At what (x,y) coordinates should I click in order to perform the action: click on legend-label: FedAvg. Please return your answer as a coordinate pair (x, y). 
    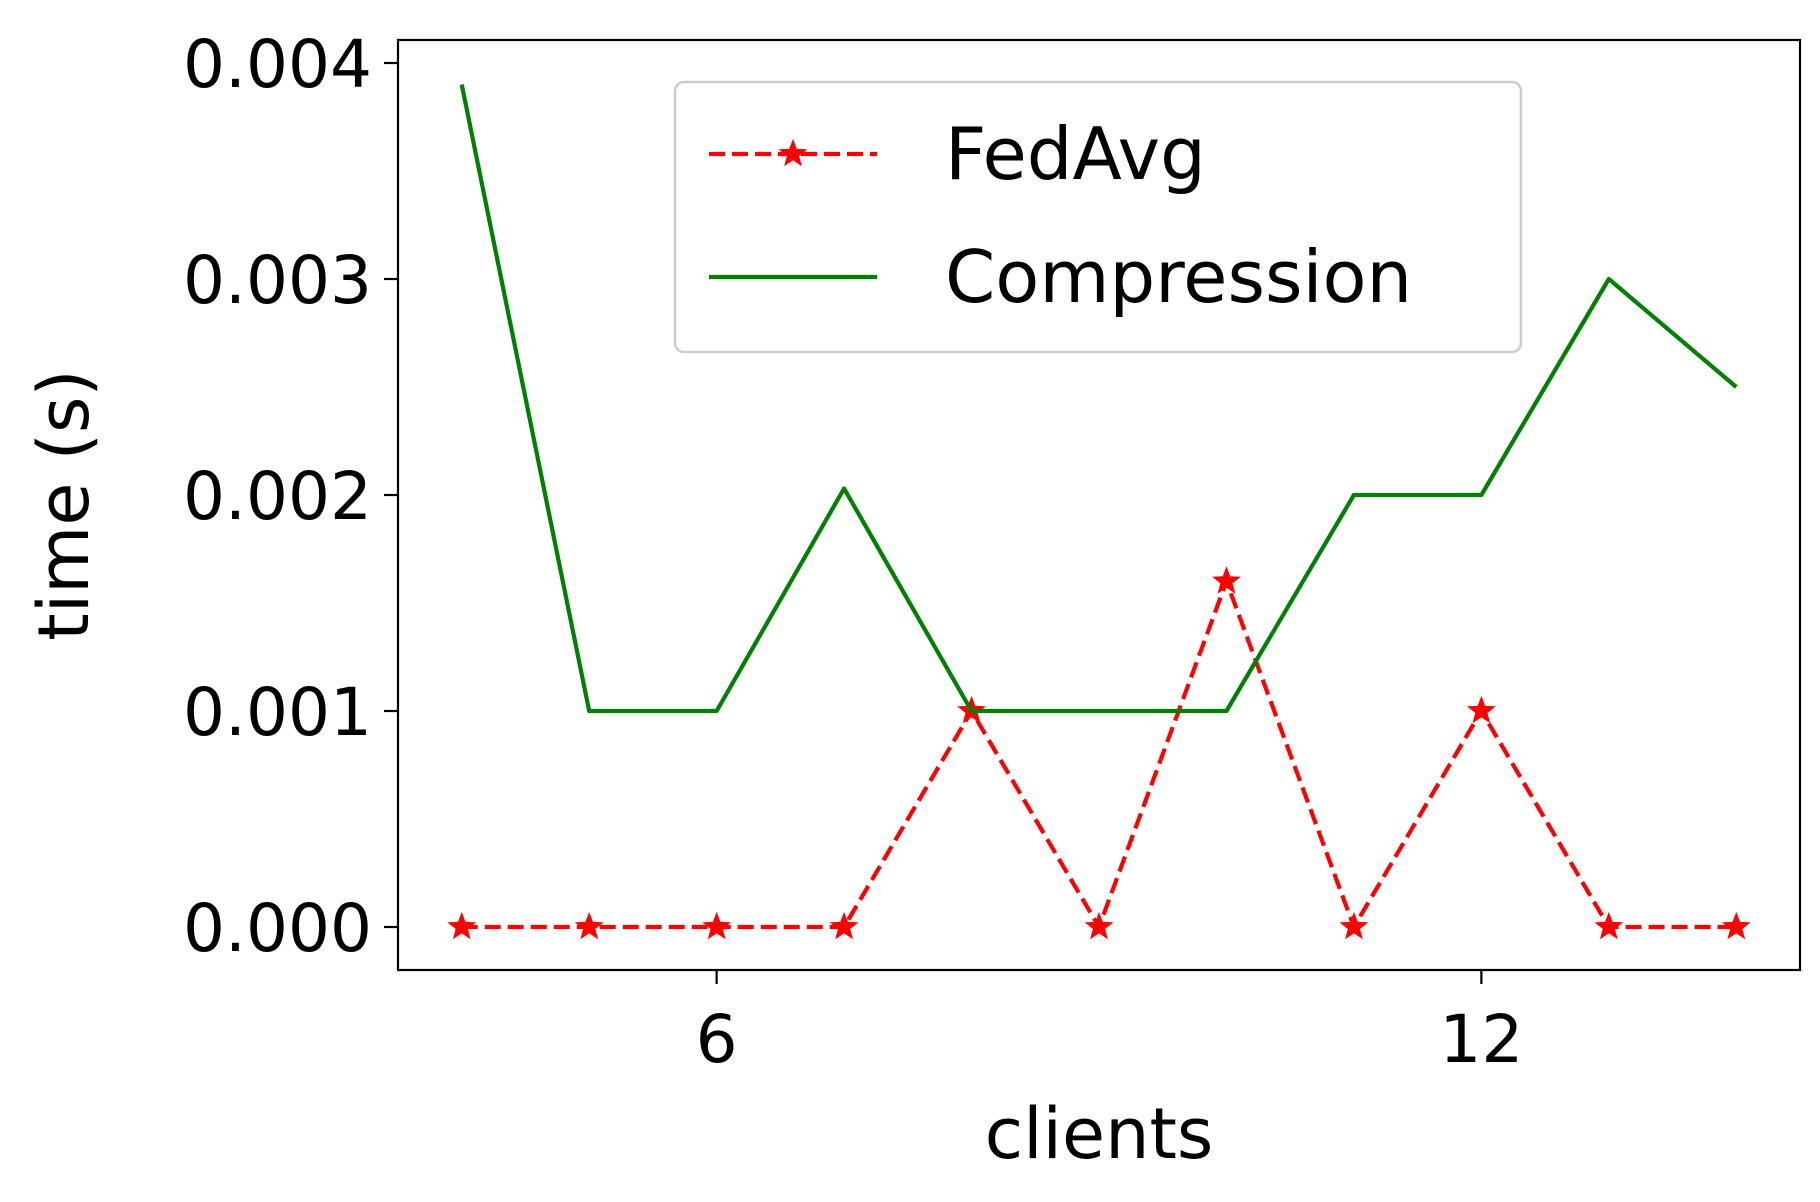
    Looking at the image, I should click on (1075, 154).